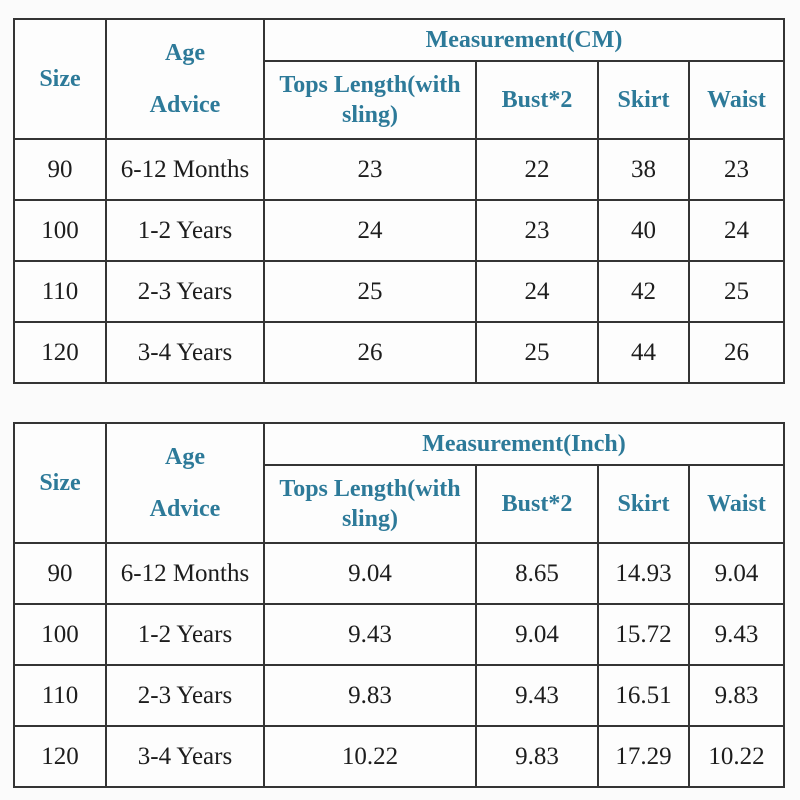 The height and width of the screenshot is (800, 800). I want to click on tops-length-cell: 10.22, so click(370, 756).